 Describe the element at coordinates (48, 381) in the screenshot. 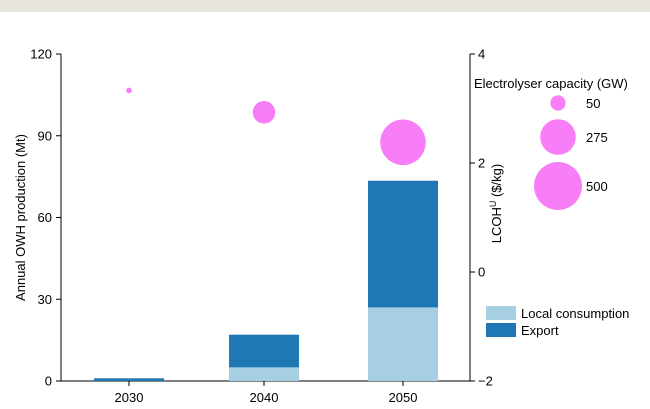

I see `y-tick-label: 0` at that location.